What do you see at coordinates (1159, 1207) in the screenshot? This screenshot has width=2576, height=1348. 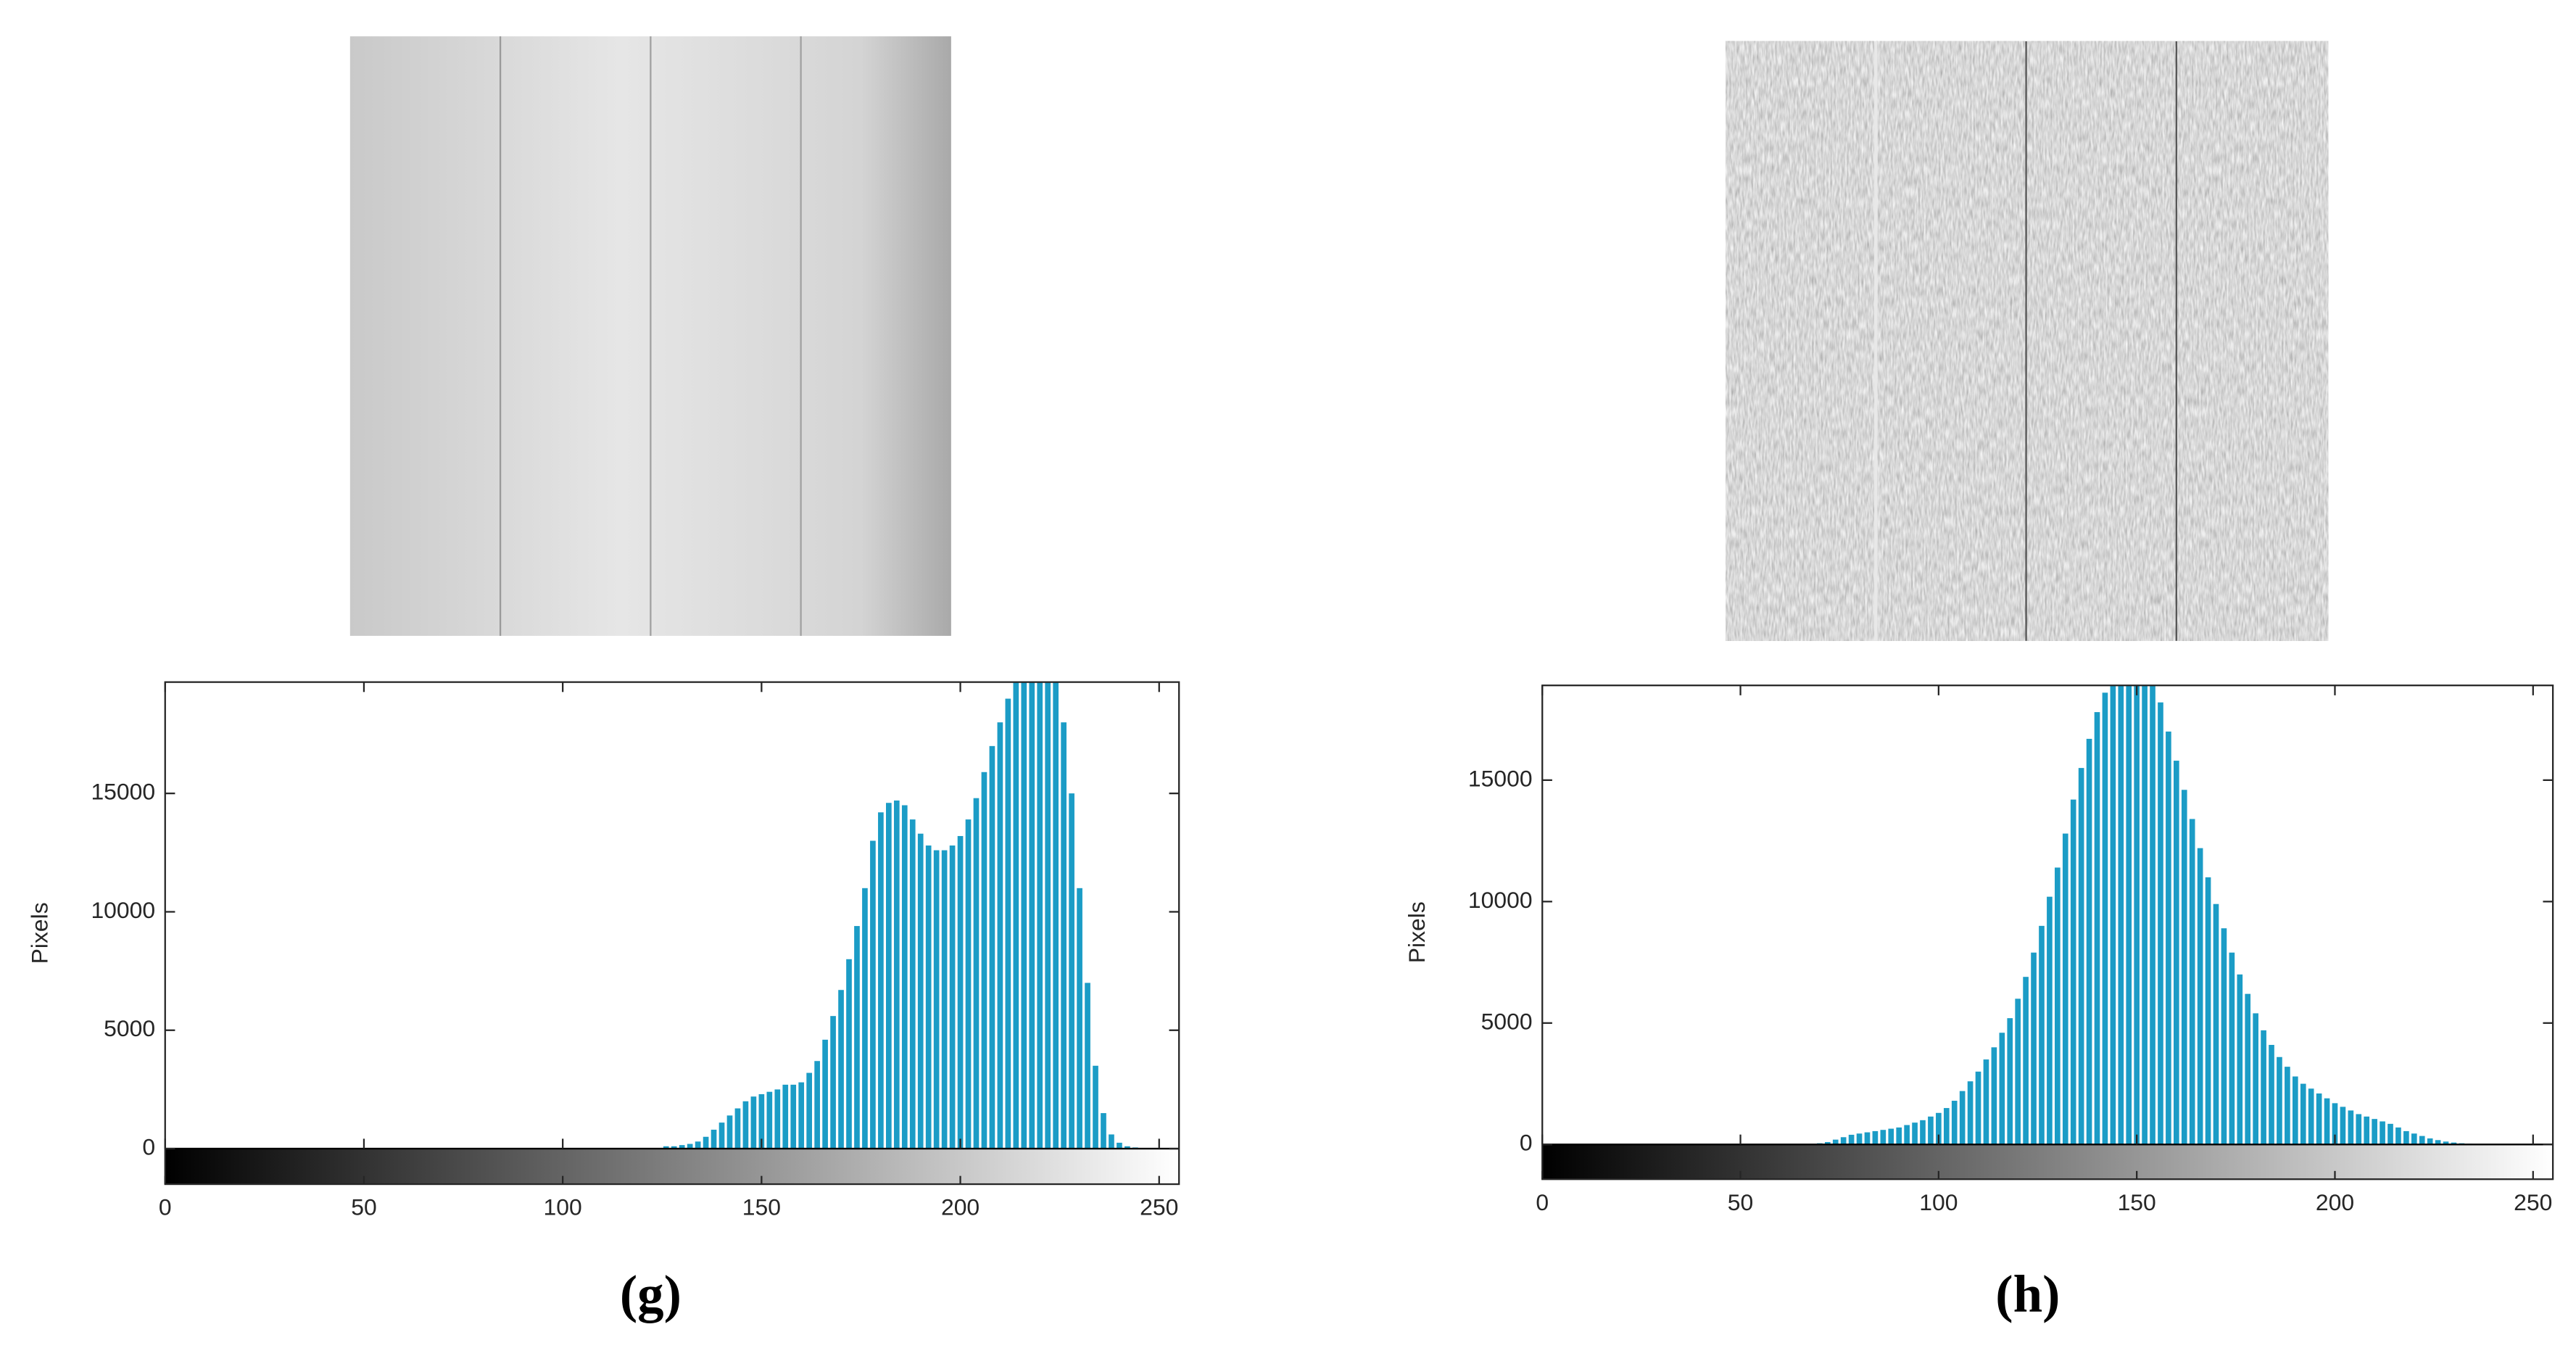 I see `x-tick-label: 250` at bounding box center [1159, 1207].